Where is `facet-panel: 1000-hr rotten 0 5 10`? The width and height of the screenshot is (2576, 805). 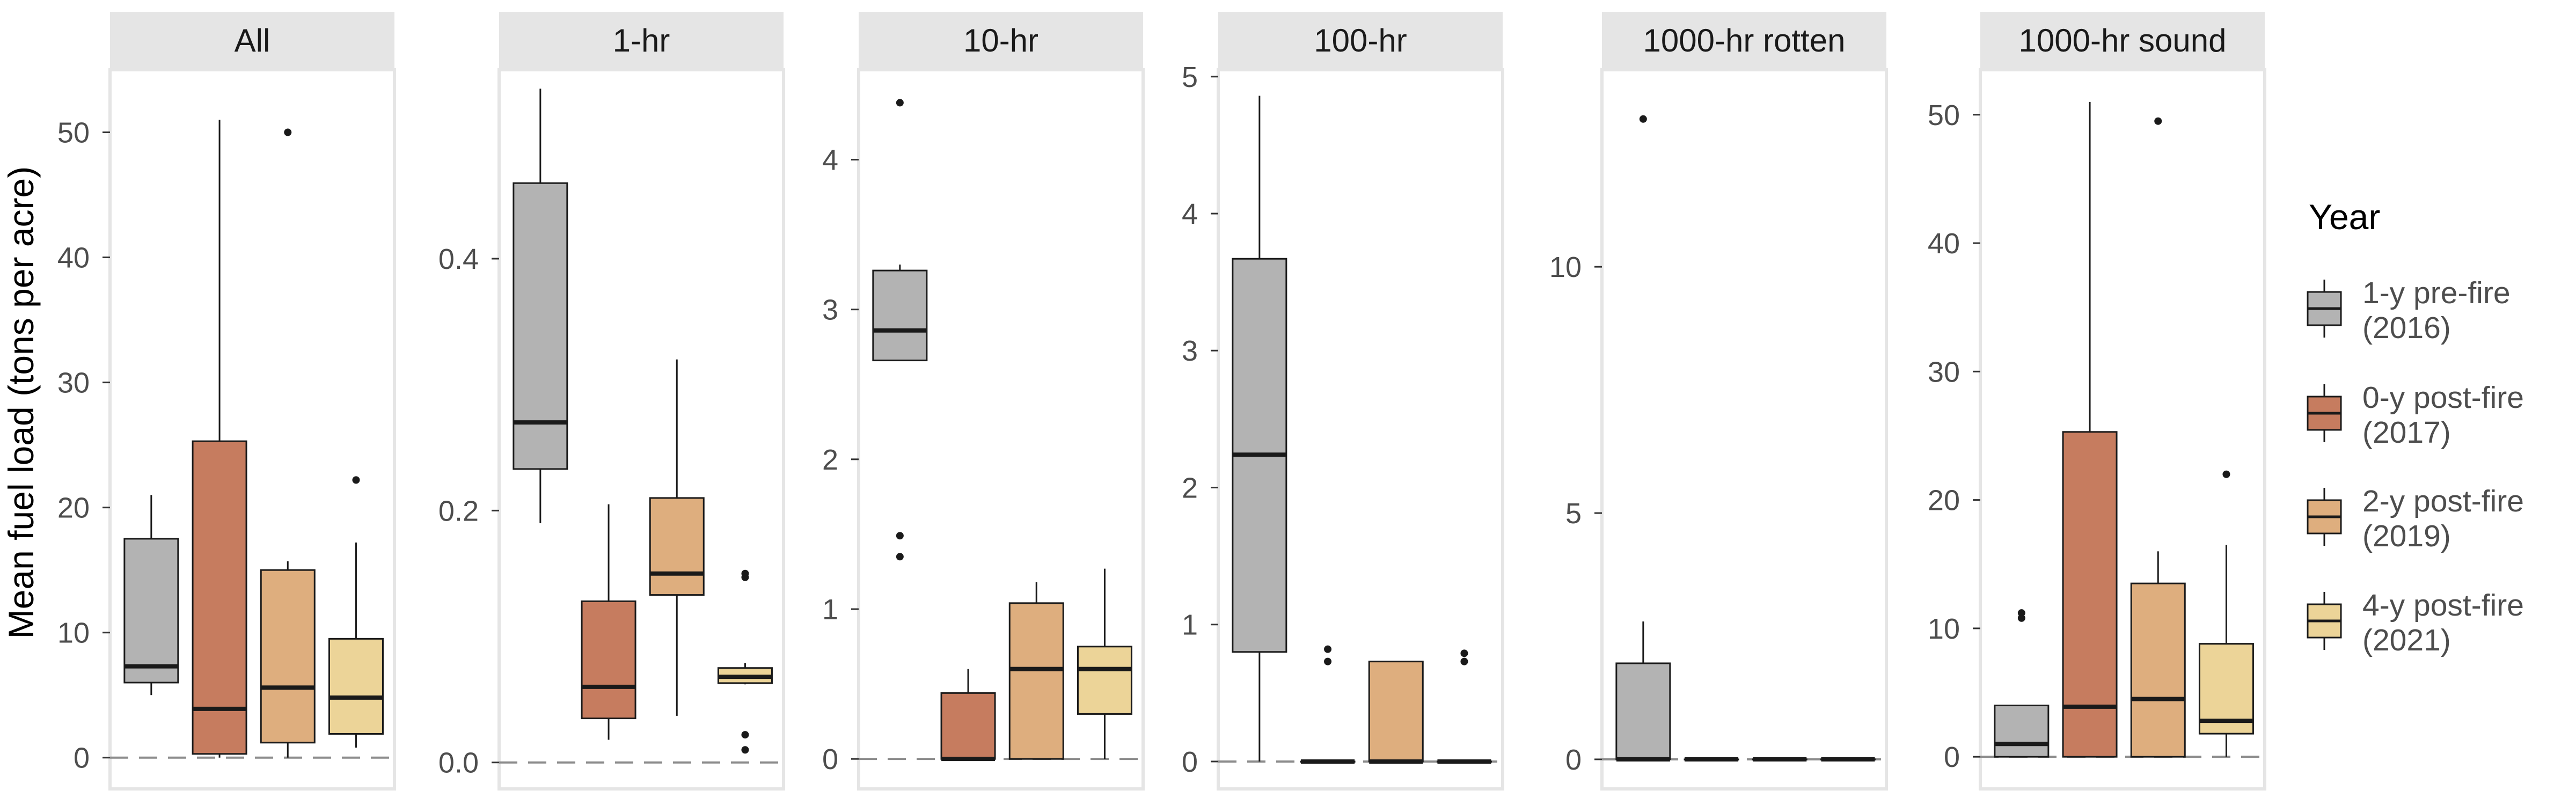
facet-panel: 1000-hr rotten 0 5 10 is located at coordinates (1718, 401).